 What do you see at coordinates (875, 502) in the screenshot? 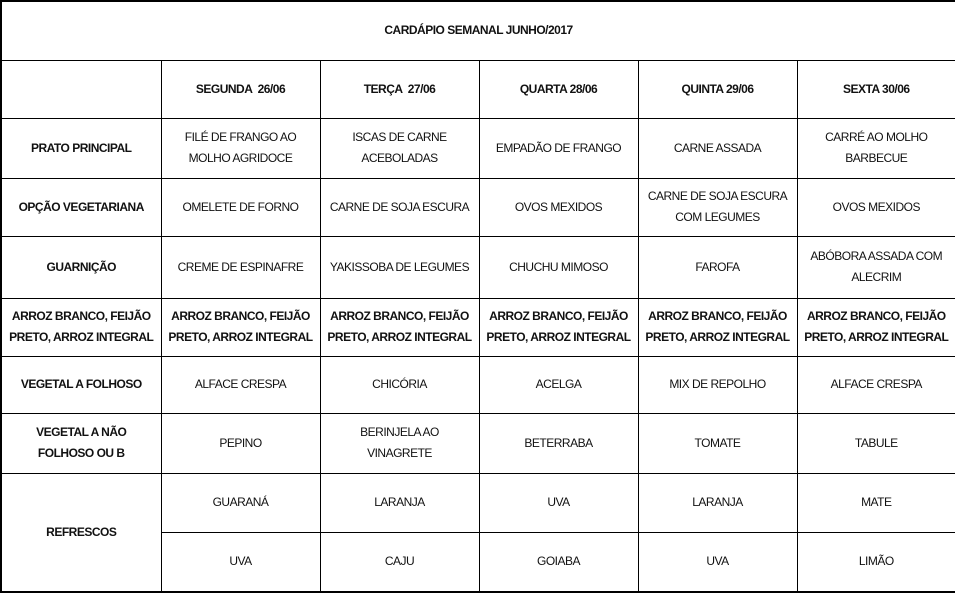
I see `menu-cell: MATE` at bounding box center [875, 502].